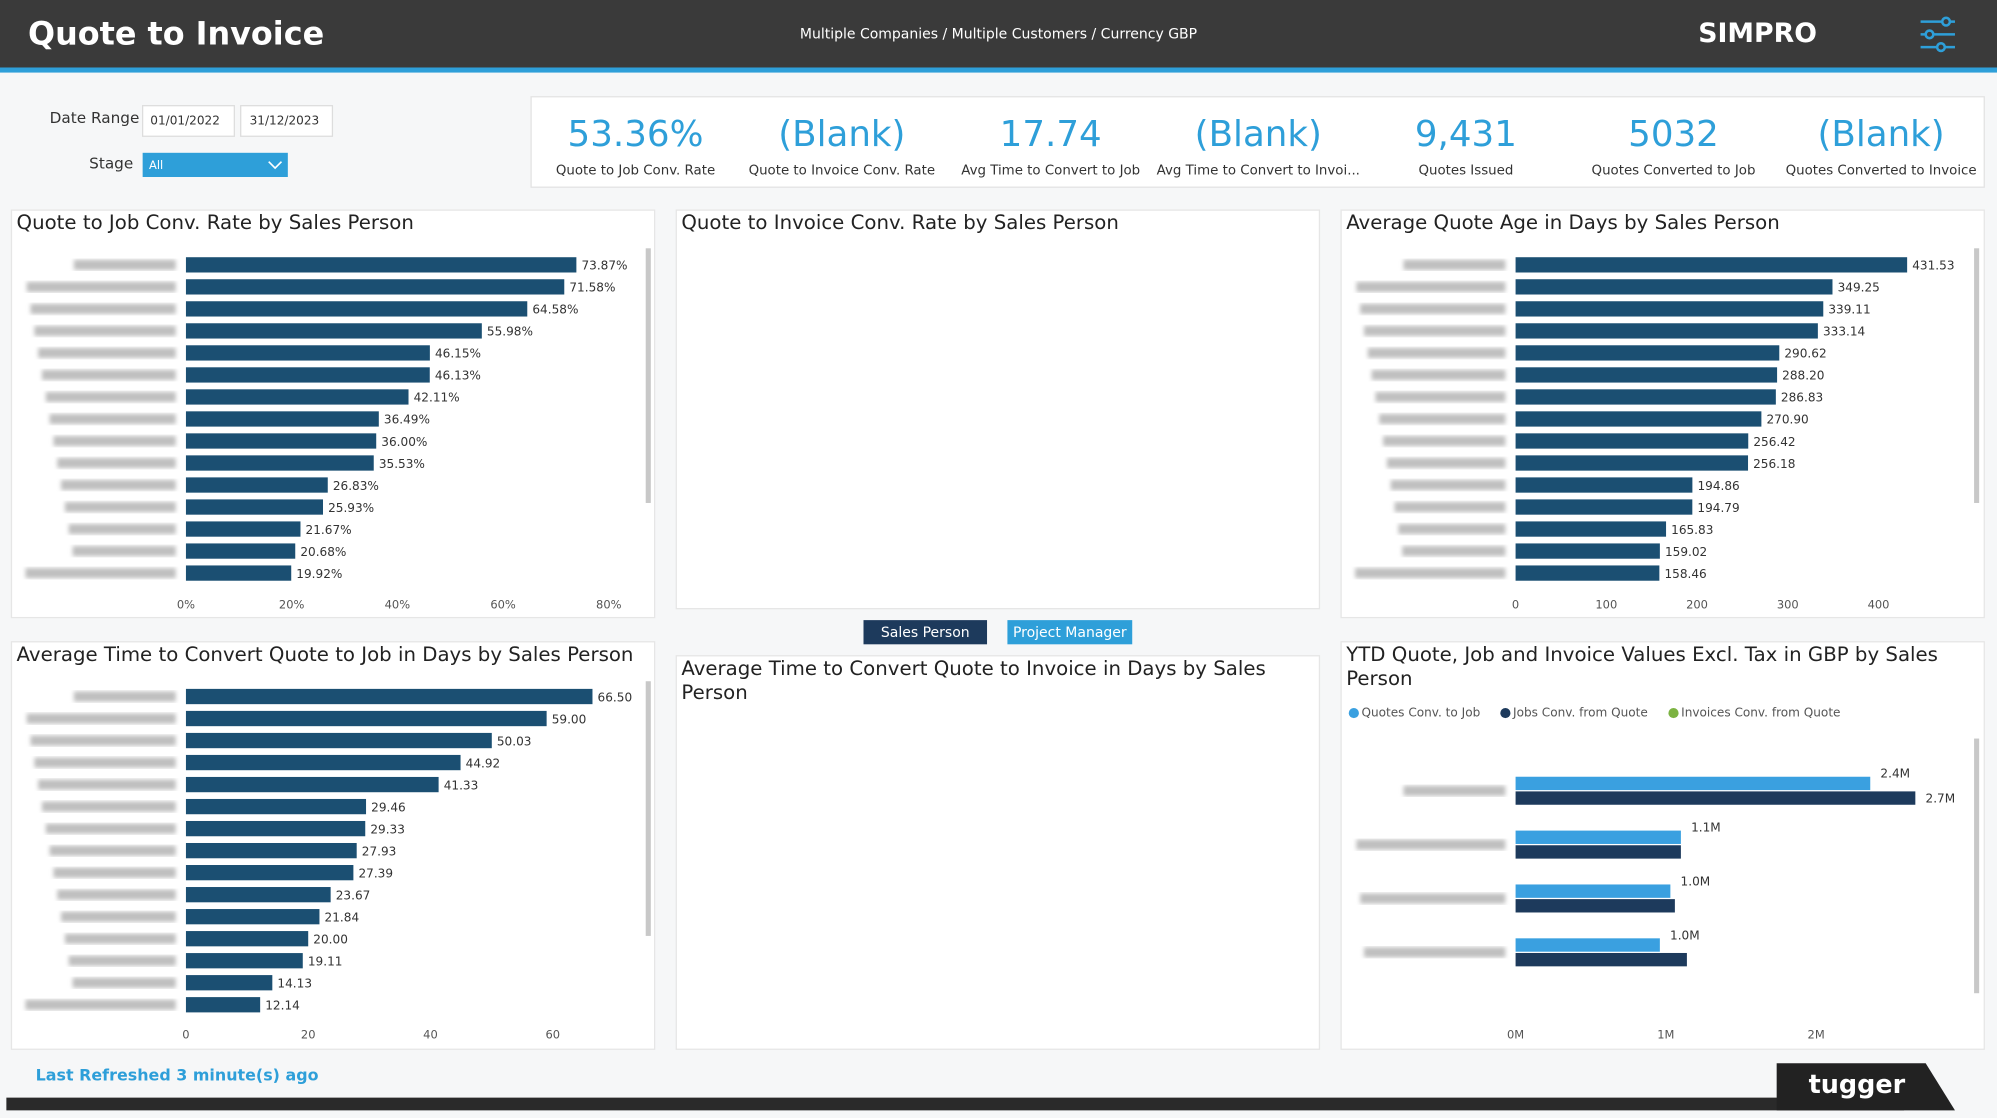 This screenshot has width=1997, height=1118. I want to click on data-label: 158.46, so click(1685, 574).